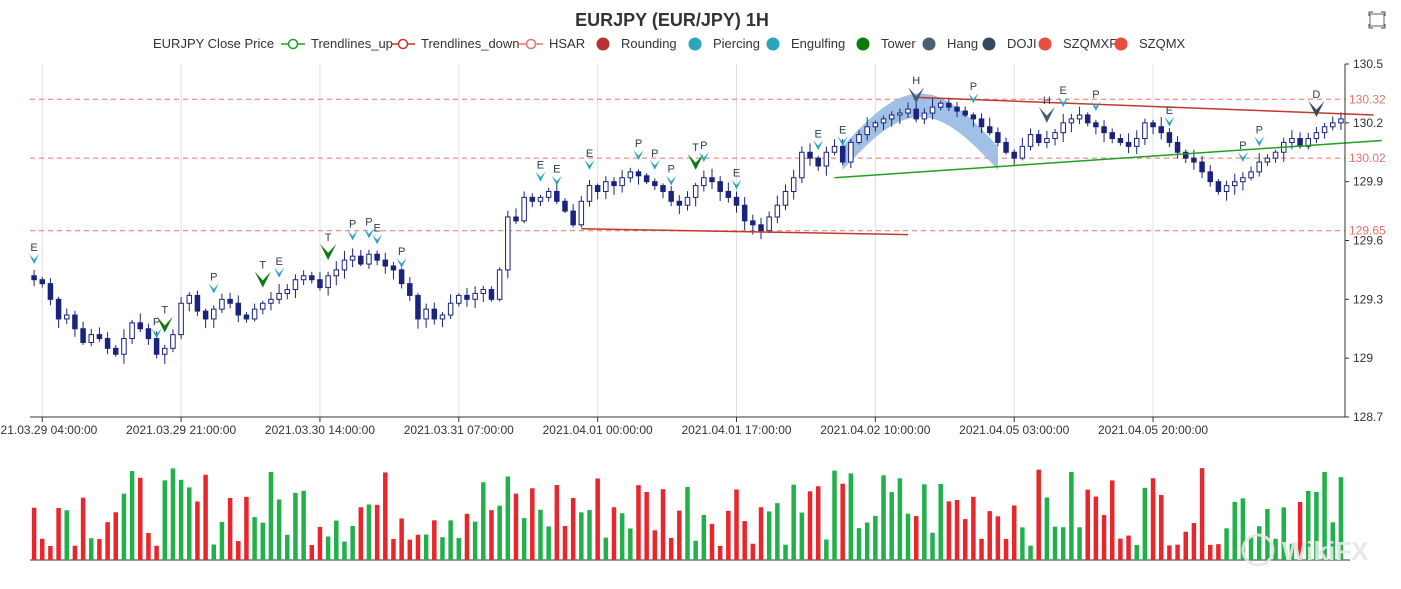  I want to click on legend-item: Tower, so click(886, 43).